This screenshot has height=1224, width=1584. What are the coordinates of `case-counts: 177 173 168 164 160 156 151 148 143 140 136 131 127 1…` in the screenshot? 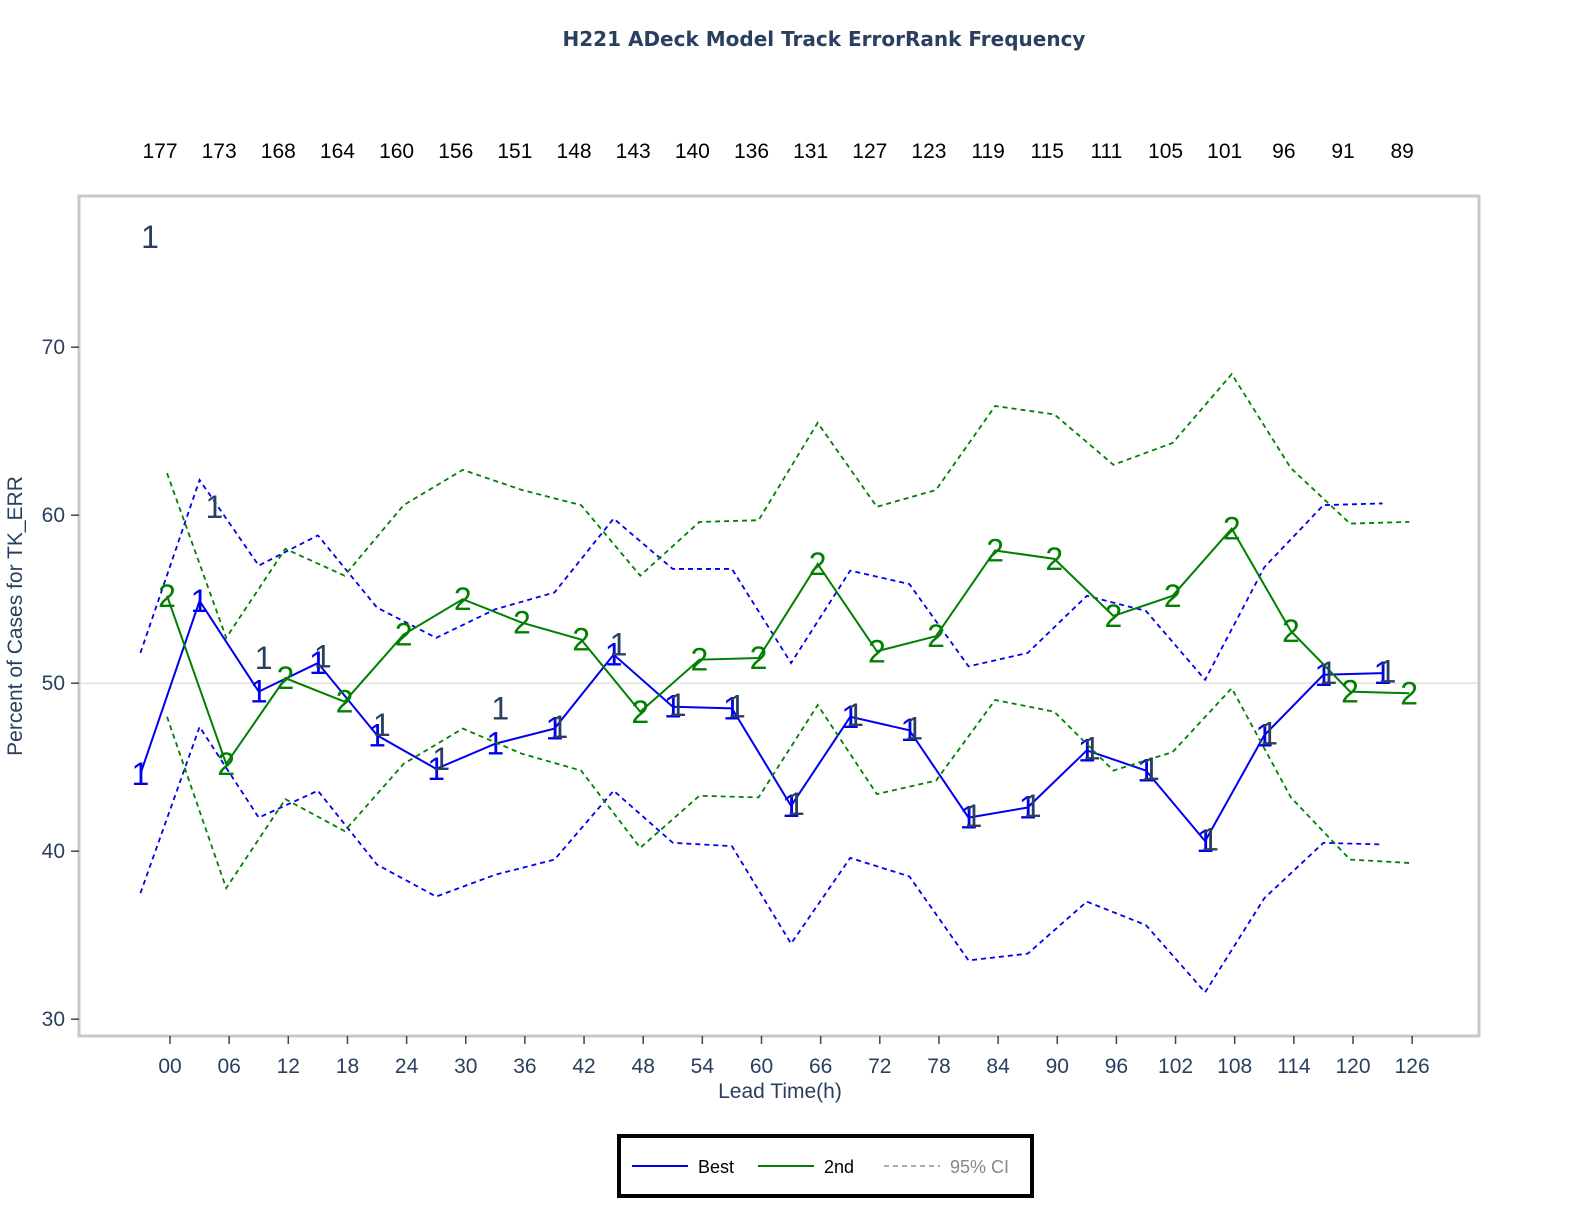 It's located at (777, 151).